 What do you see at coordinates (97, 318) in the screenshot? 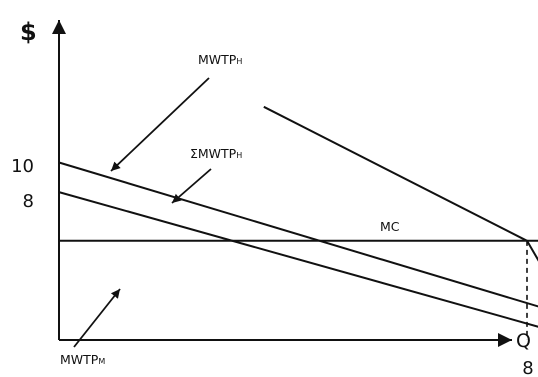
I see `mwtpm-annotation-arrow` at bounding box center [97, 318].